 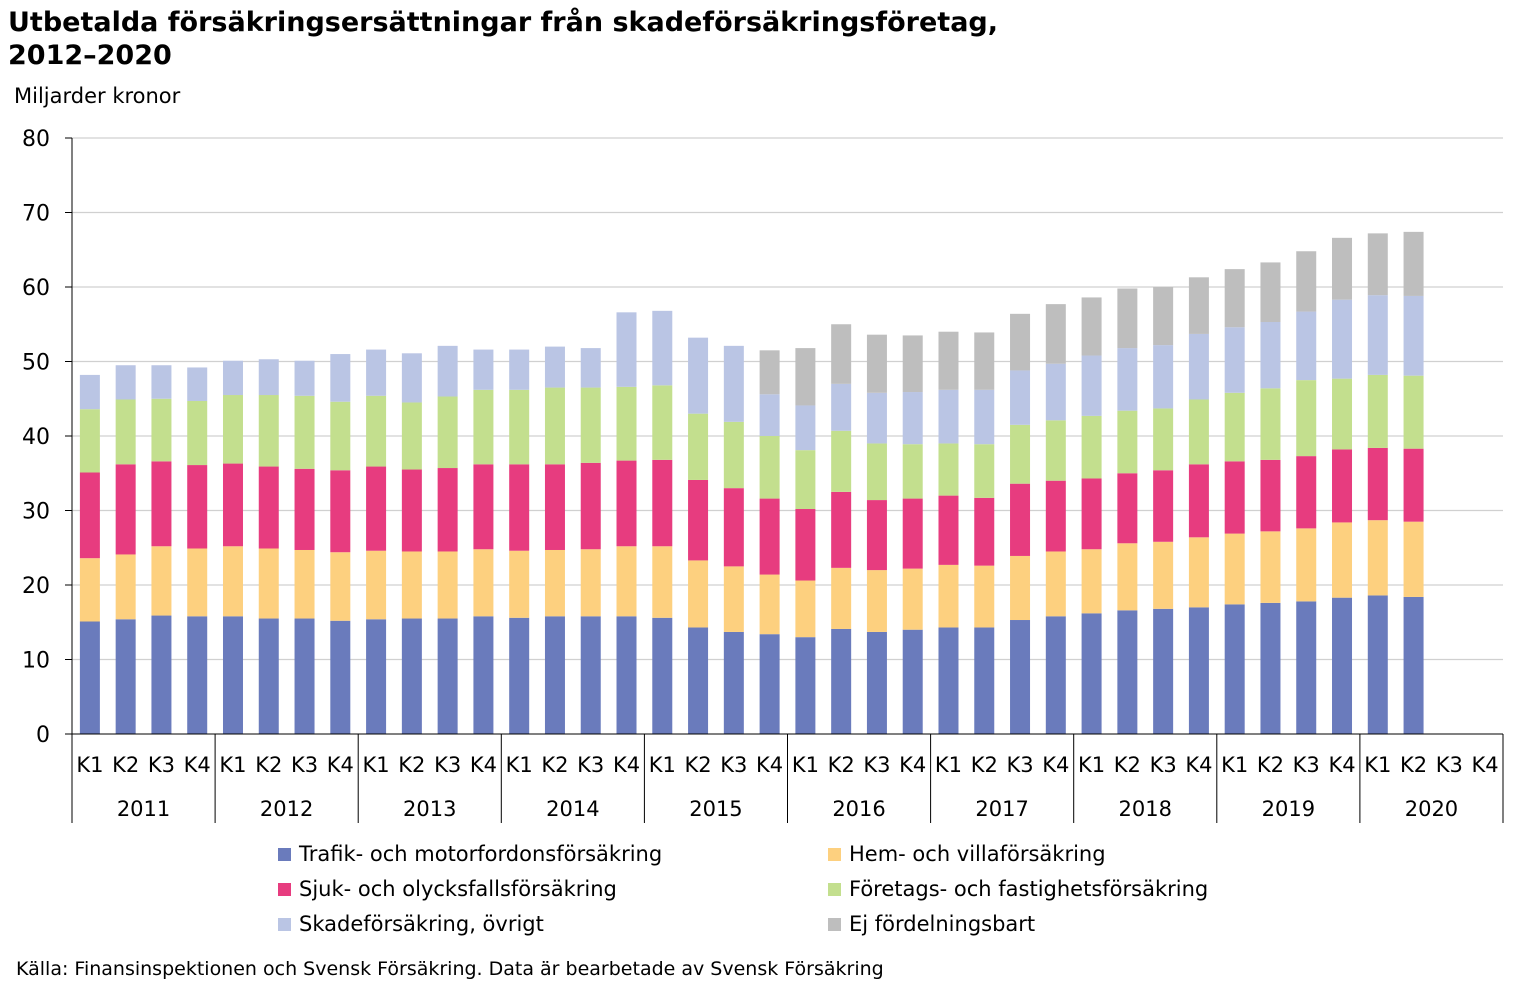 What do you see at coordinates (97, 96) in the screenshot?
I see `y-axis-label: Miljarder kronor` at bounding box center [97, 96].